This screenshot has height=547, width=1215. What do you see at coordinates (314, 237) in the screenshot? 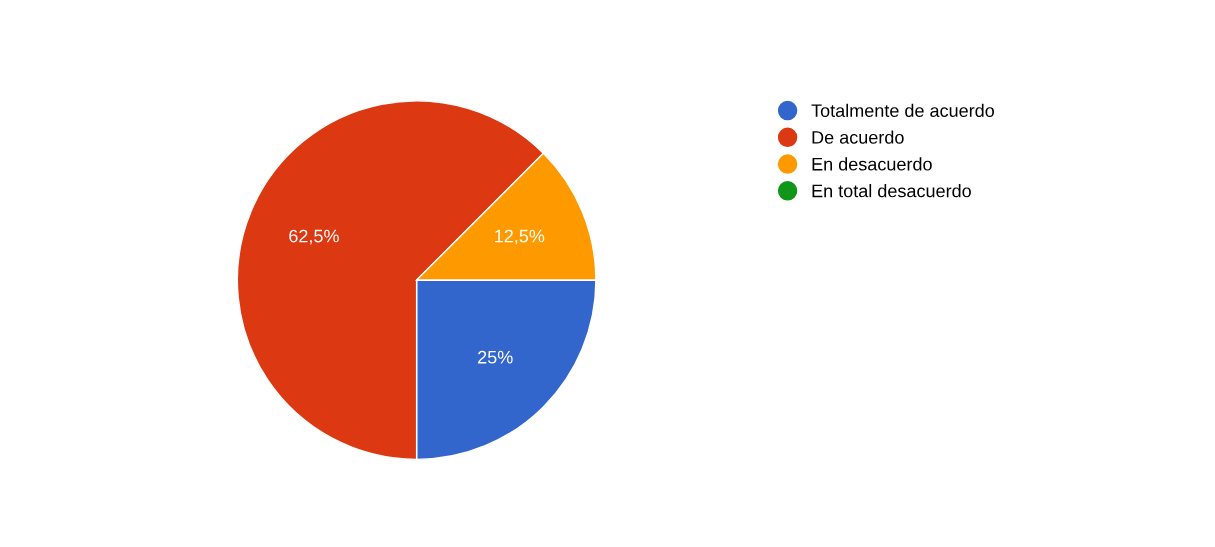
I see `data-label: 62,5%` at bounding box center [314, 237].